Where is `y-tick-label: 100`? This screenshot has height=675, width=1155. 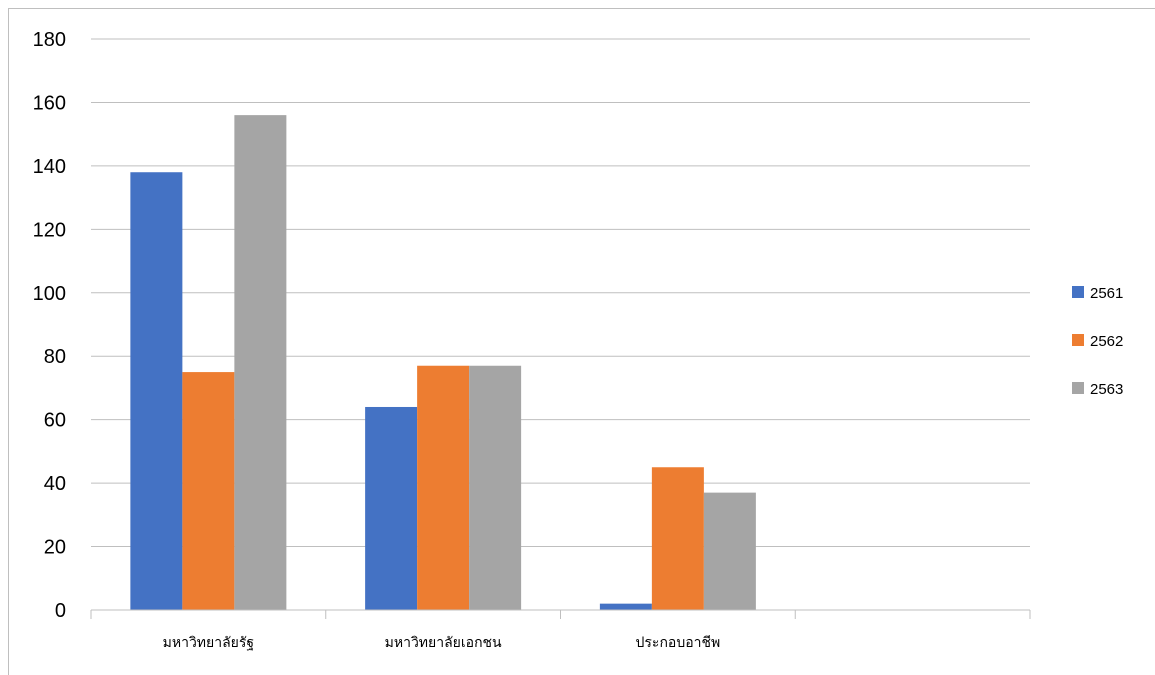
y-tick-label: 100 is located at coordinates (49, 294).